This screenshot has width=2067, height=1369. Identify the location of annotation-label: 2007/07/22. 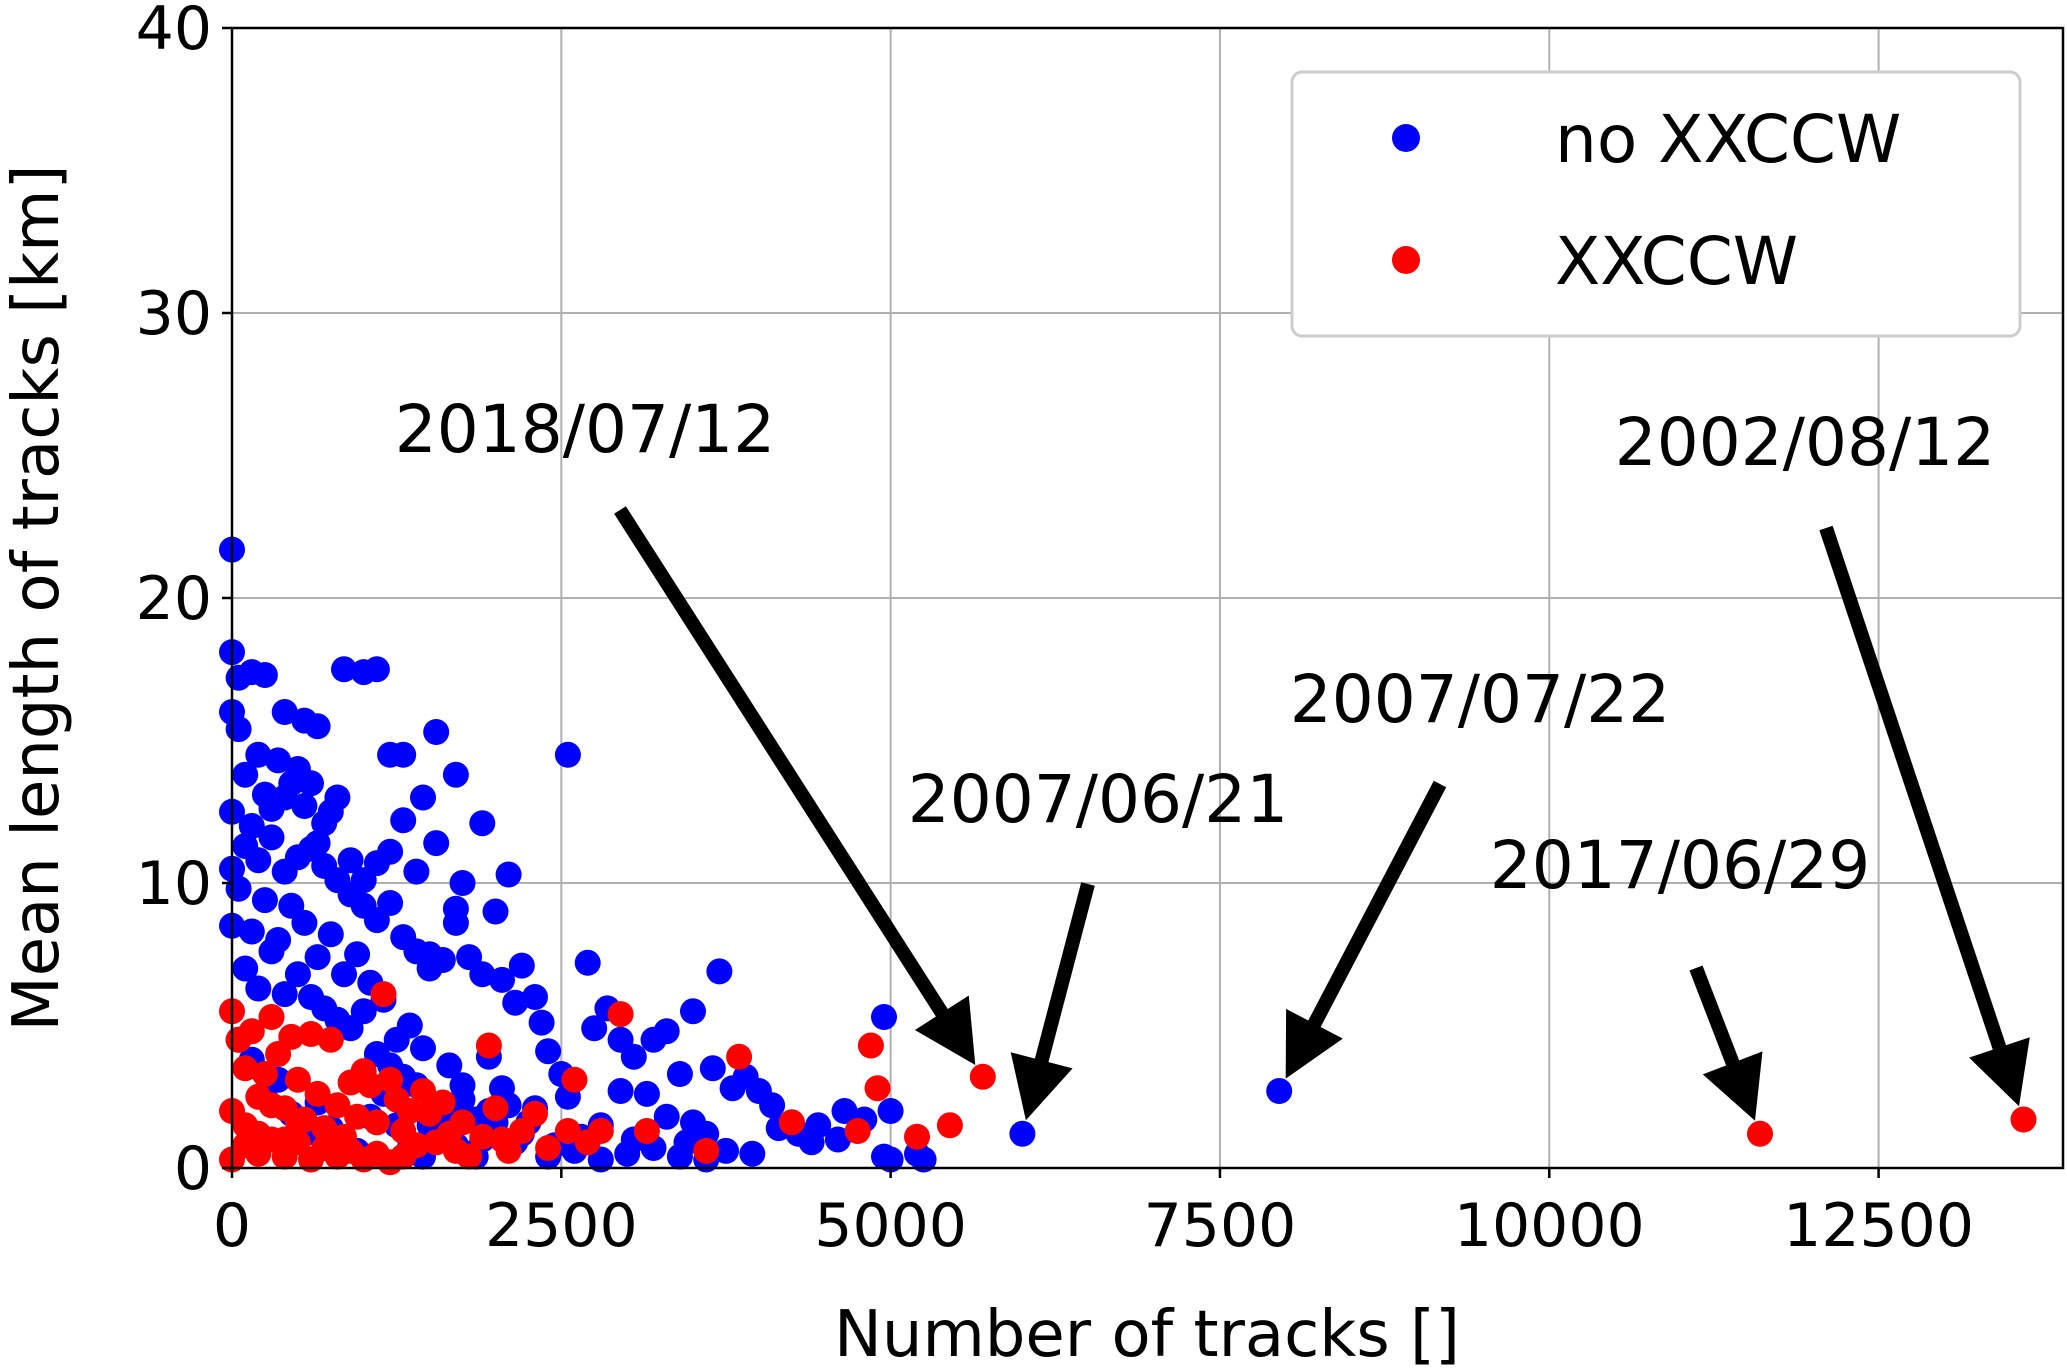
(1480, 699).